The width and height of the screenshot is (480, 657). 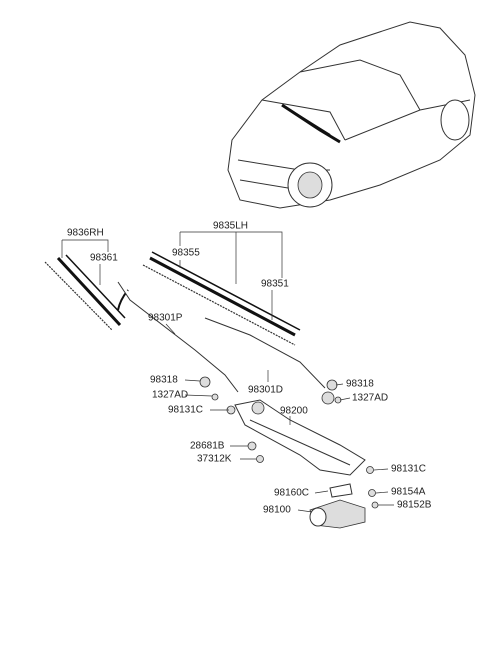 What do you see at coordinates (207, 446) in the screenshot?
I see `part-label: 28681B` at bounding box center [207, 446].